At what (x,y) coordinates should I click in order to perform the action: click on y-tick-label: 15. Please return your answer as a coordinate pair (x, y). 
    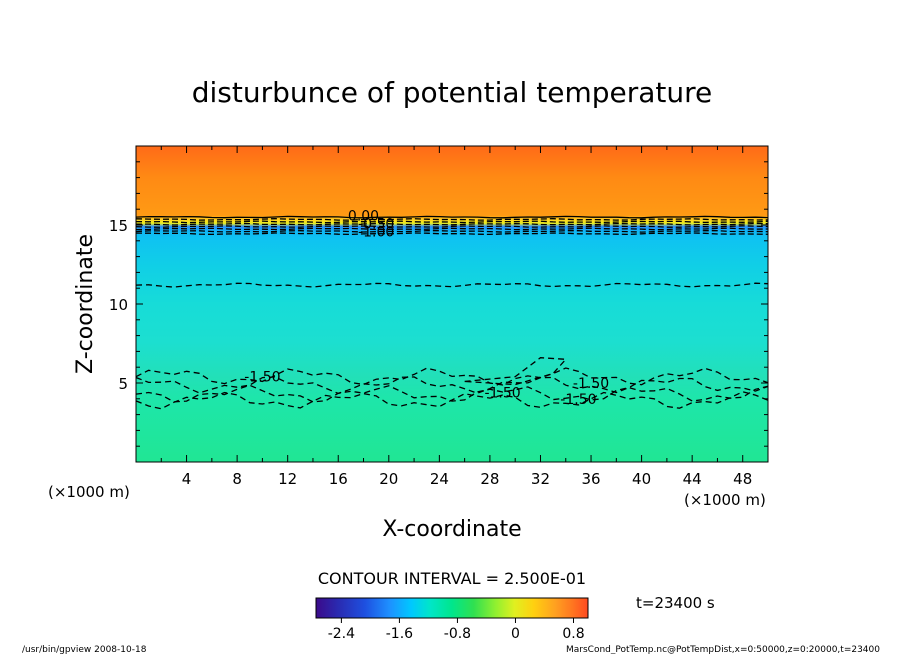
    Looking at the image, I should click on (118, 226).